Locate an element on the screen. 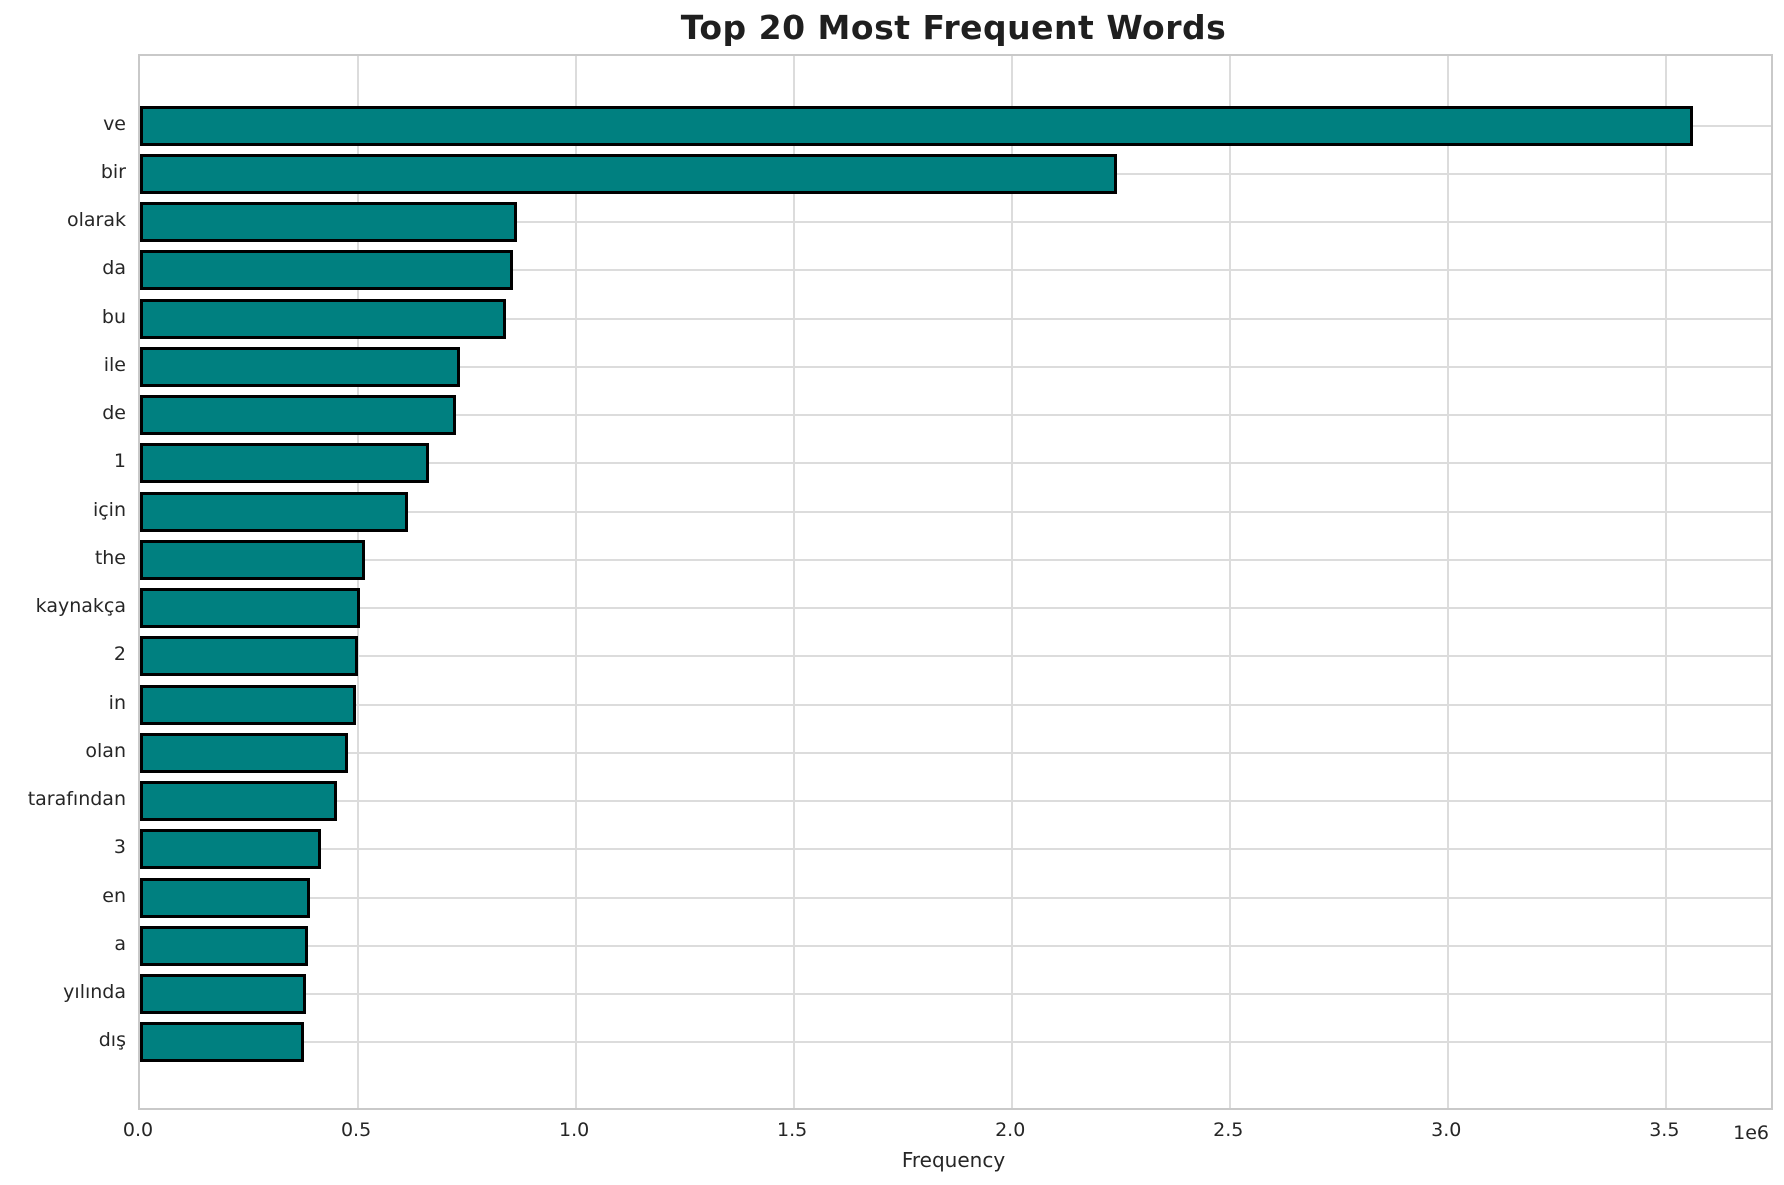 The height and width of the screenshot is (1185, 1784). y-tick-label-kaynakça: kaynakça is located at coordinates (80, 606).